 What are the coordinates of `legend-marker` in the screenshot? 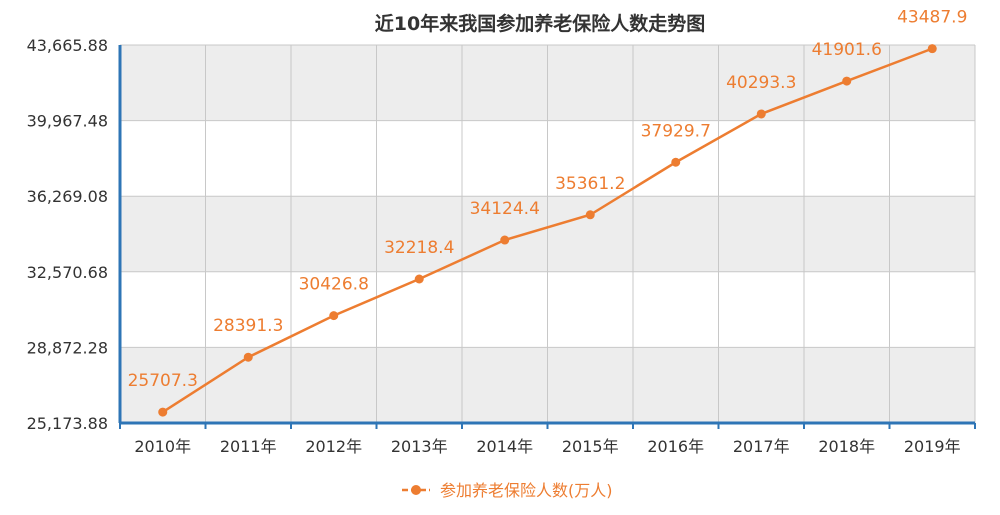 It's located at (416, 490).